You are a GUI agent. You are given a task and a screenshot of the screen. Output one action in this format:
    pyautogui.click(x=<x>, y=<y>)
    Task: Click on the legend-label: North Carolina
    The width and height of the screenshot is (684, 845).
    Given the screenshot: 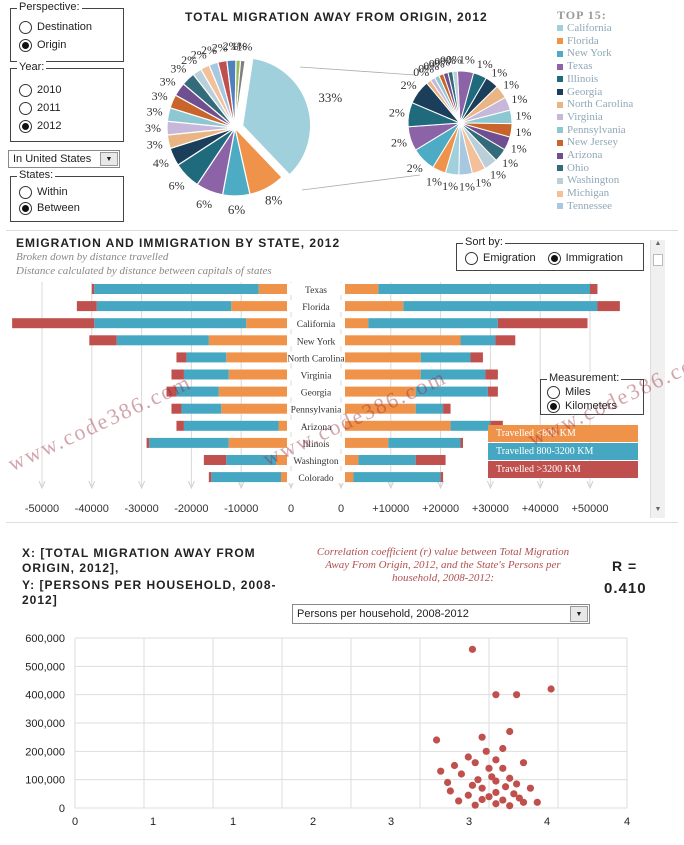 What is the action you would take?
    pyautogui.click(x=600, y=104)
    